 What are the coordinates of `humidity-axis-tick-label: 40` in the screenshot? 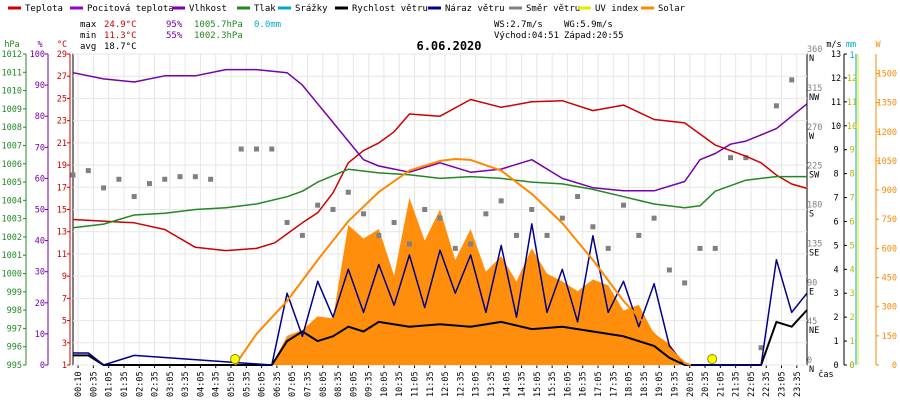 It's located at (40, 242).